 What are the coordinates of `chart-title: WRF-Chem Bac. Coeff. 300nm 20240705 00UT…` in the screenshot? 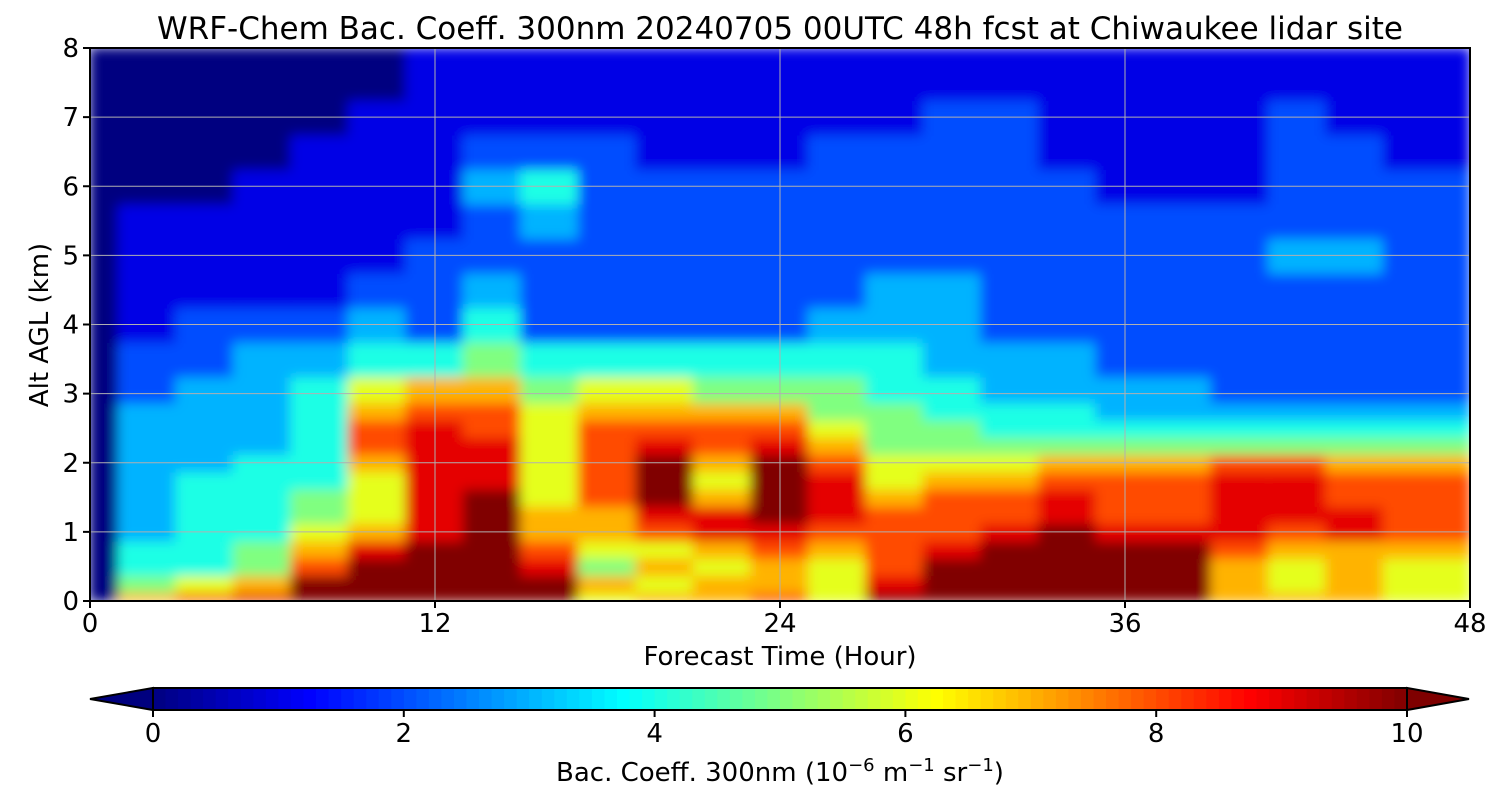 It's located at (780, 29).